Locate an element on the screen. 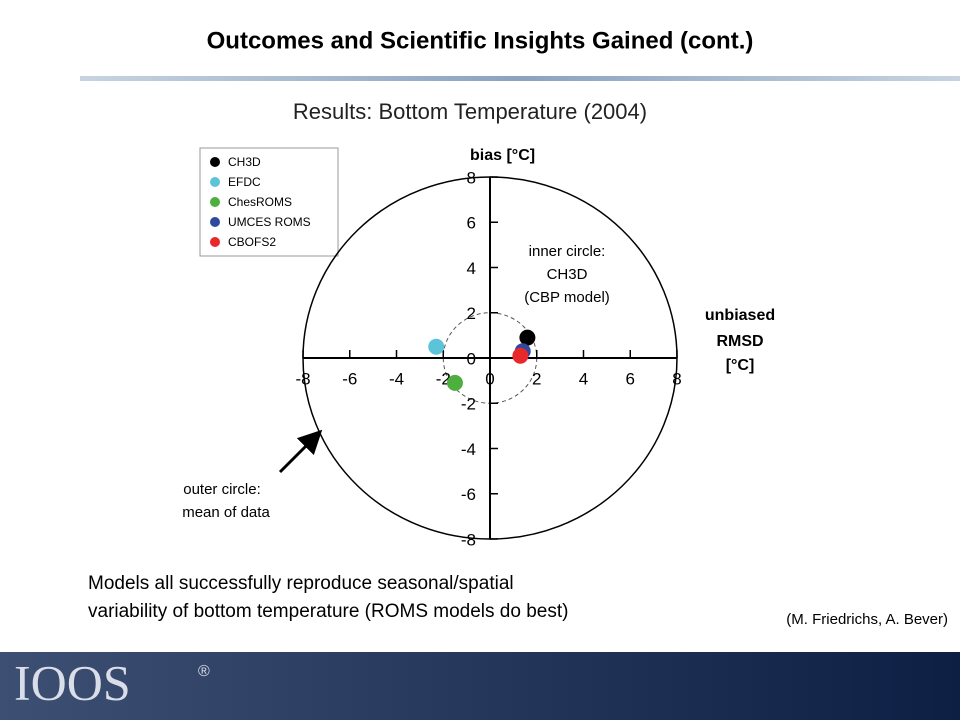 Image resolution: width=960 pixels, height=720 pixels. y-tick-label: 8 is located at coordinates (471, 177).